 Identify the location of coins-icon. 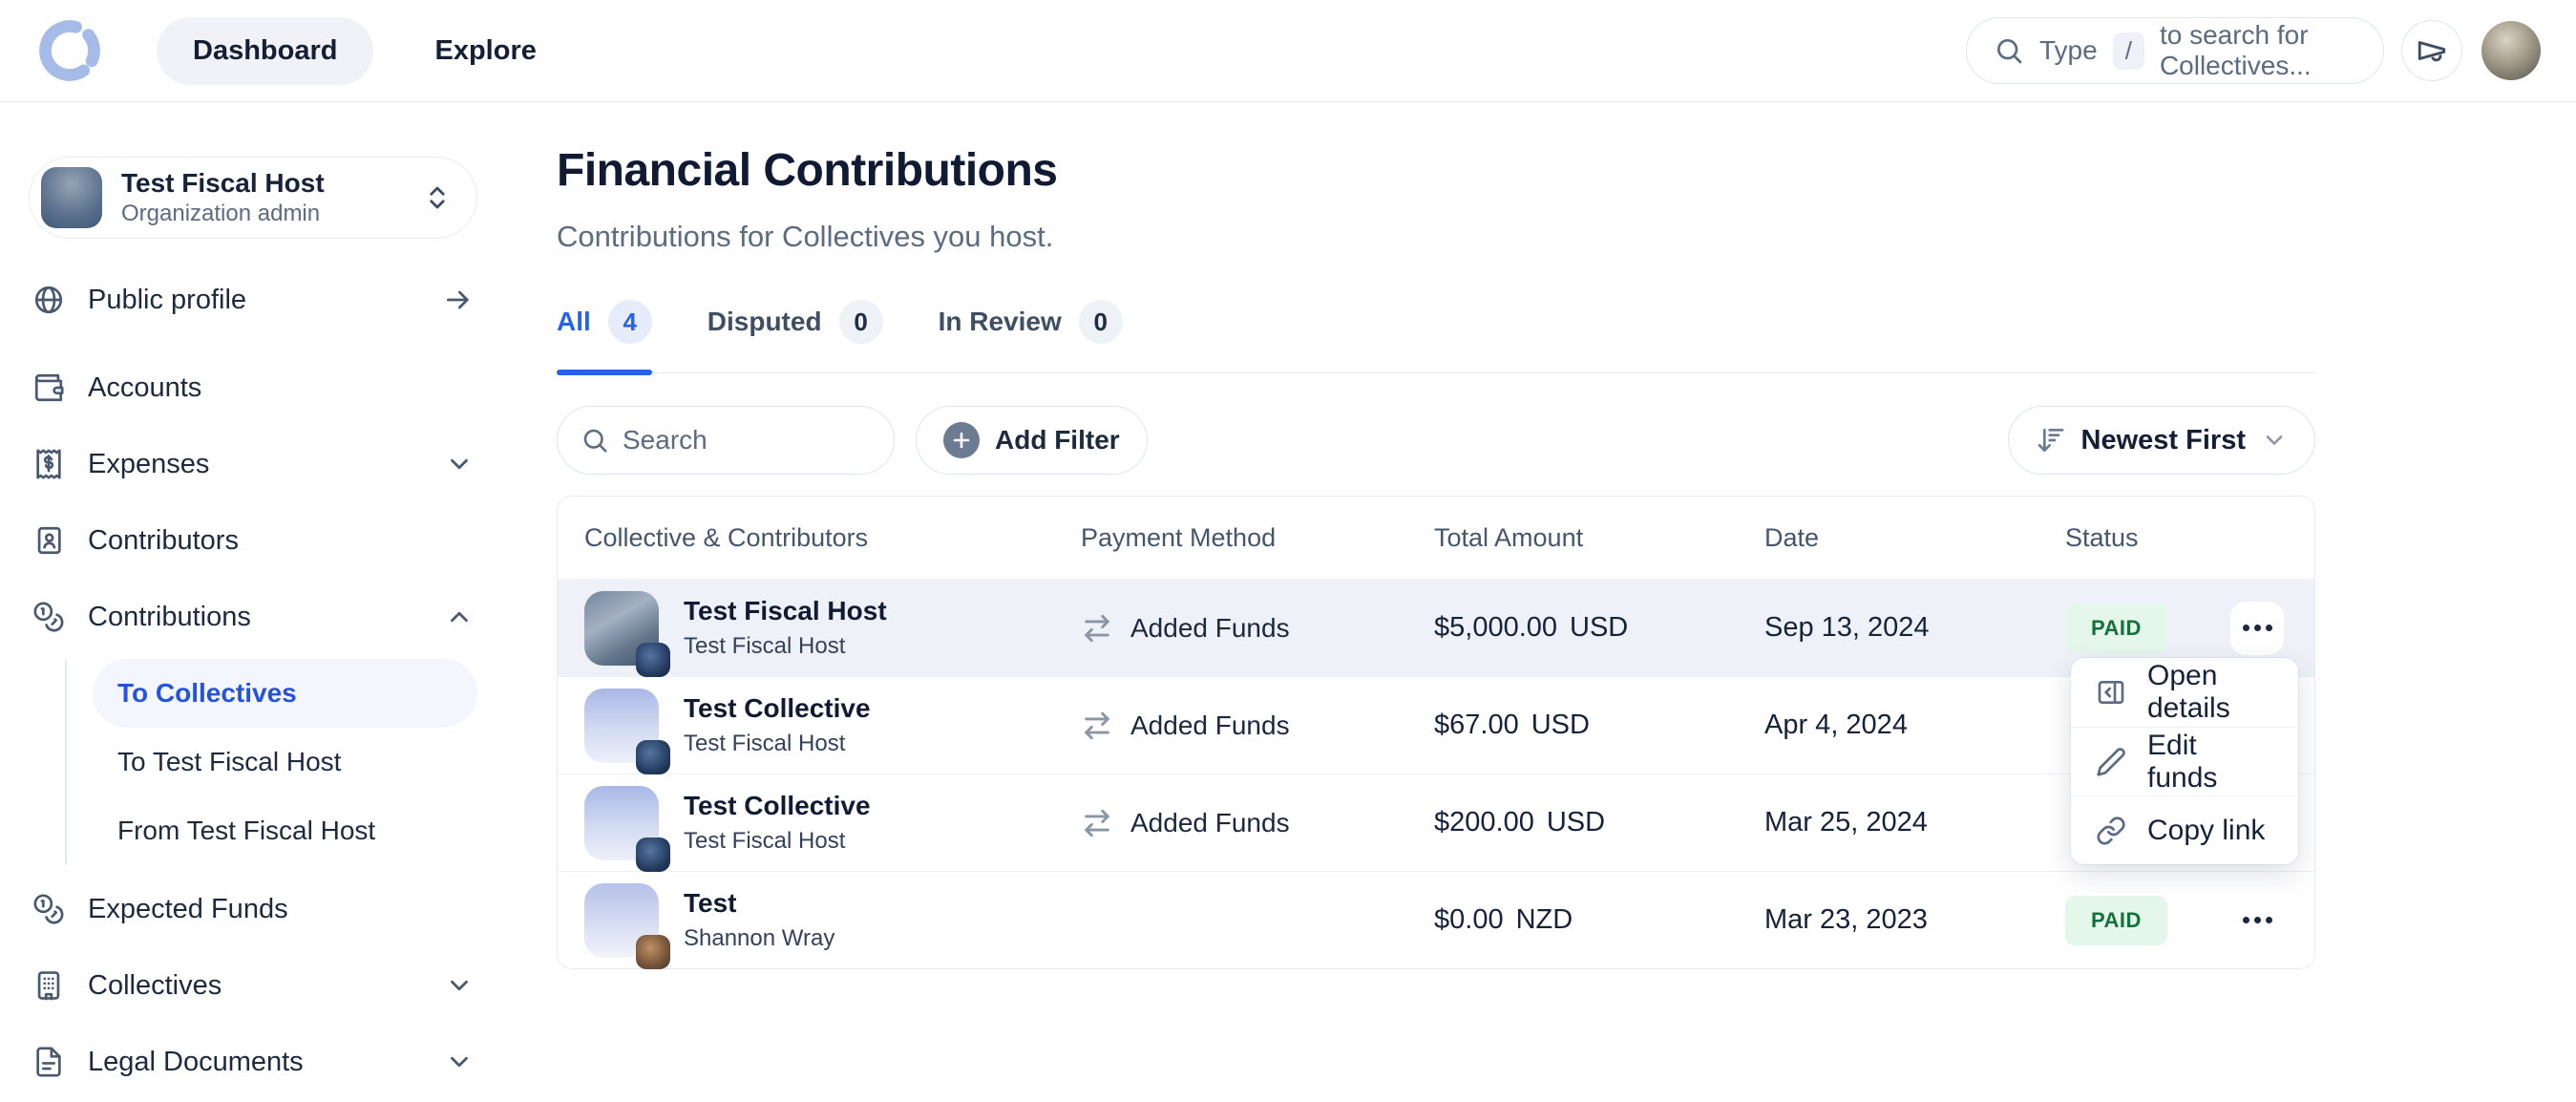
(48, 617).